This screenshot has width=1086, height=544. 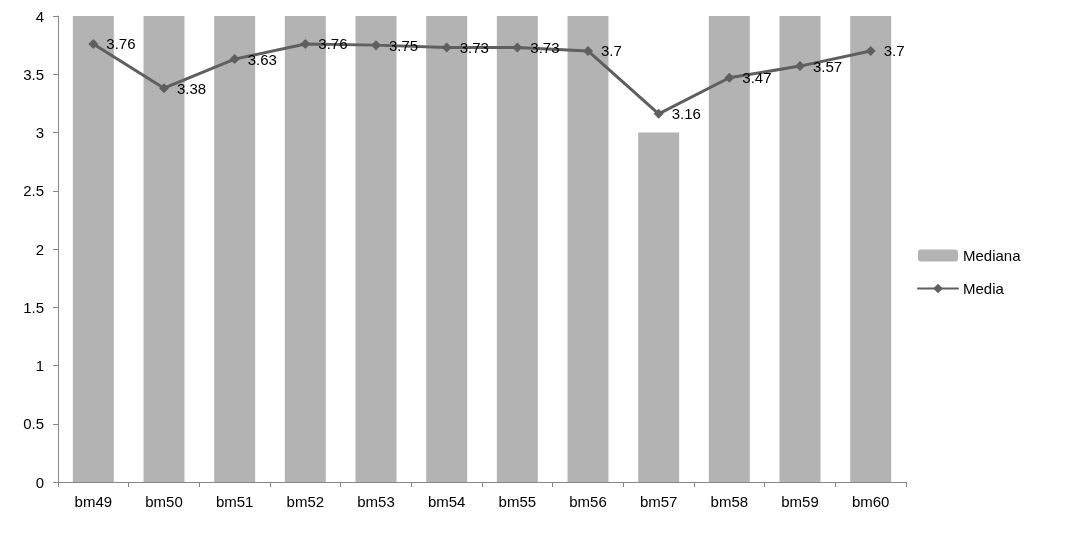 What do you see at coordinates (33, 424) in the screenshot?
I see `y-tick-label: 0.5` at bounding box center [33, 424].